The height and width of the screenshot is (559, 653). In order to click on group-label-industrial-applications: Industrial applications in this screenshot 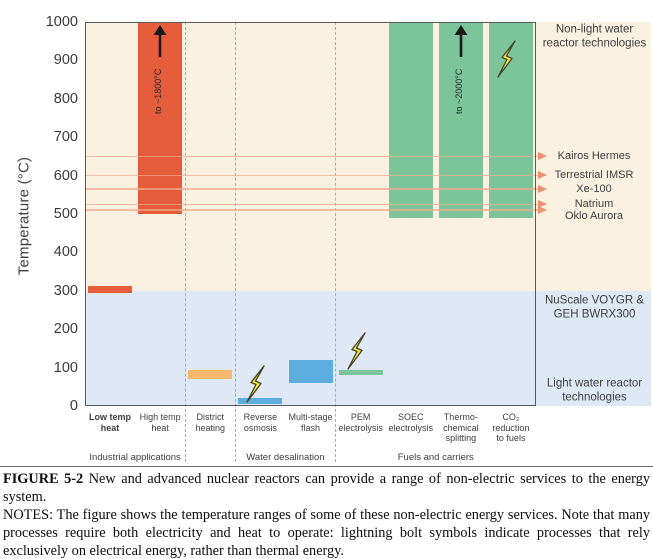, I will do `click(135, 457)`.